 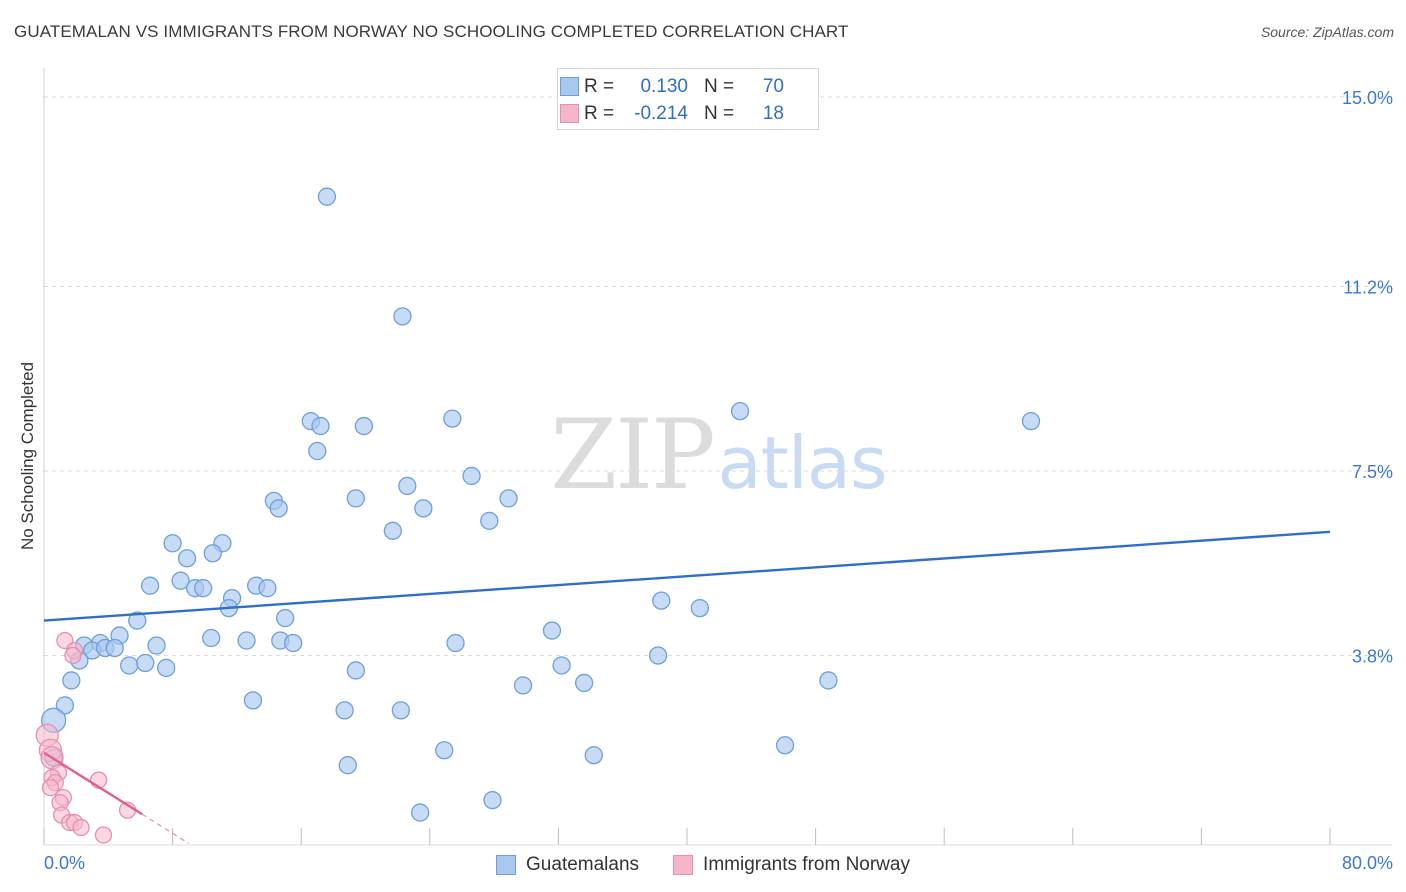 I want to click on trend-line-norway, so click(x=93, y=783).